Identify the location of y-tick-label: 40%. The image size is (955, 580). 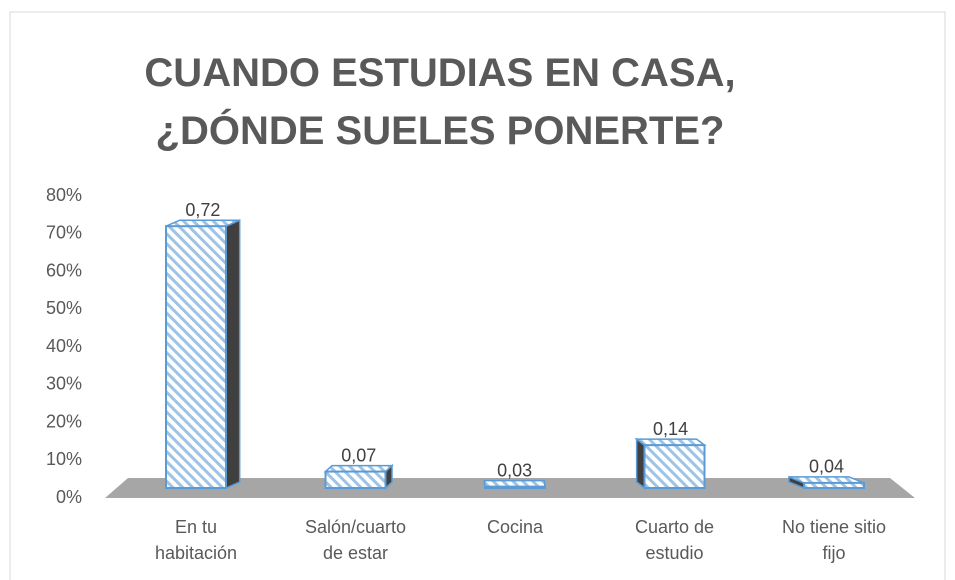
(64, 346).